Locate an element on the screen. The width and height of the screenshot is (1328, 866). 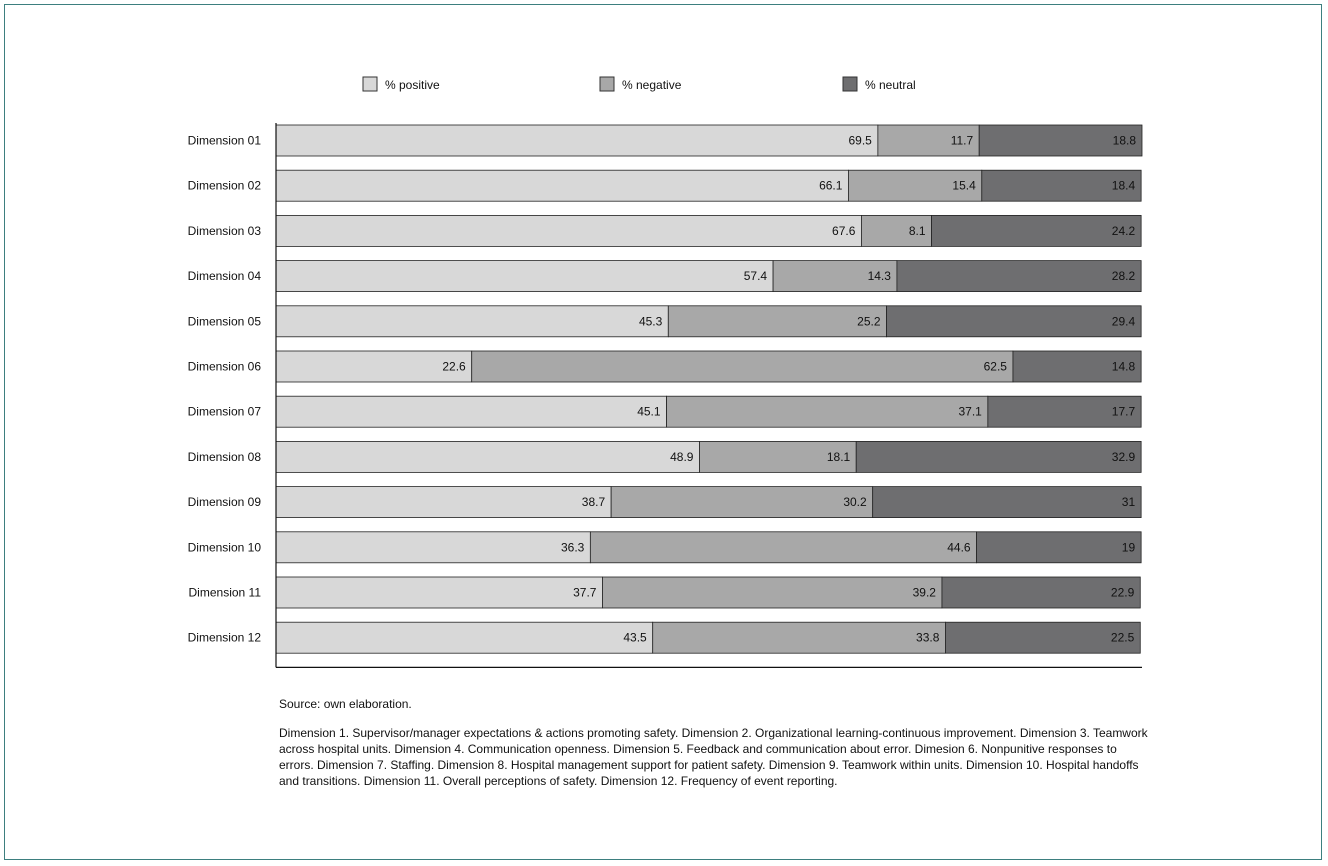
data-label: 11.7 is located at coordinates (962, 141).